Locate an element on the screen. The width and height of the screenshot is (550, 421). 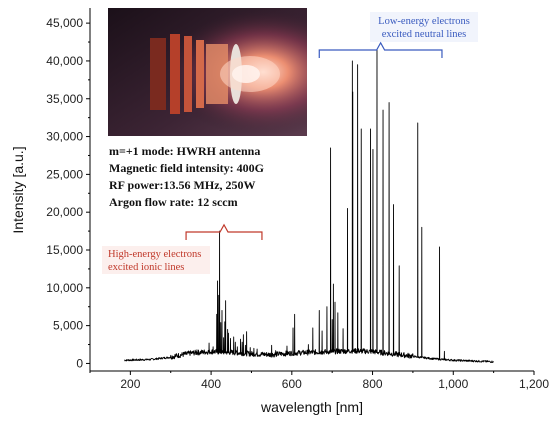
x-tick-label: 1,200 is located at coordinates (534, 384).